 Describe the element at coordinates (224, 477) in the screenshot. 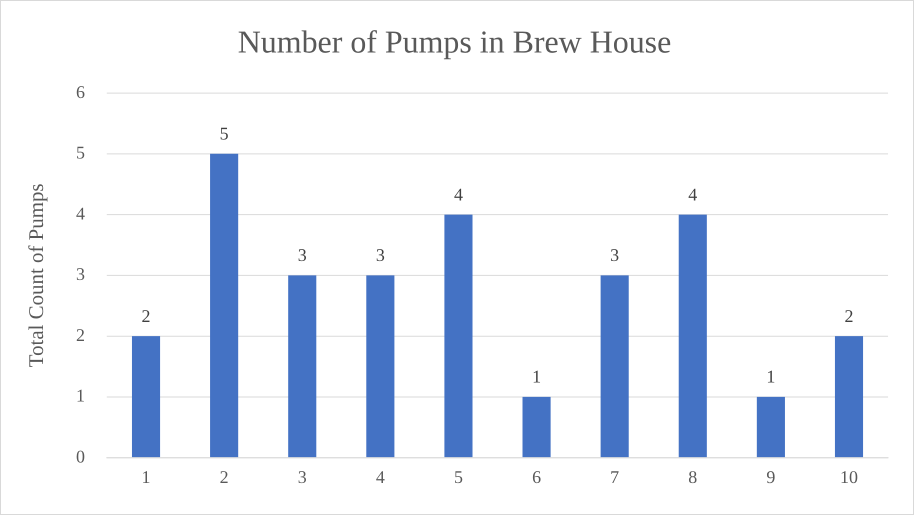

I see `x-tick-label: 2` at that location.